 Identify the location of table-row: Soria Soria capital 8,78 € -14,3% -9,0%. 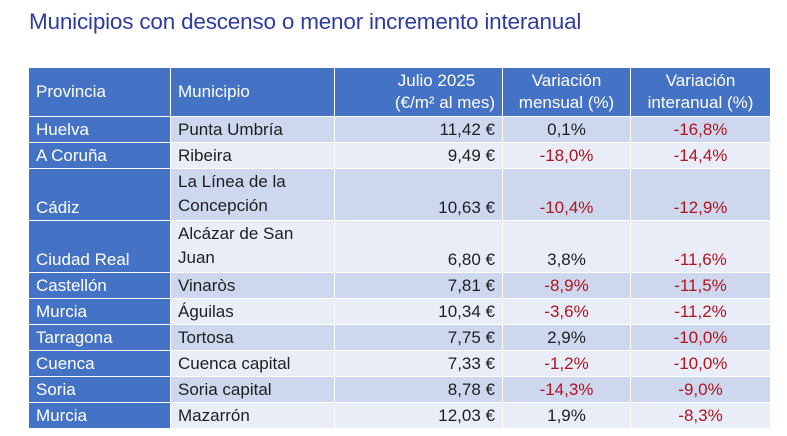
(399, 389).